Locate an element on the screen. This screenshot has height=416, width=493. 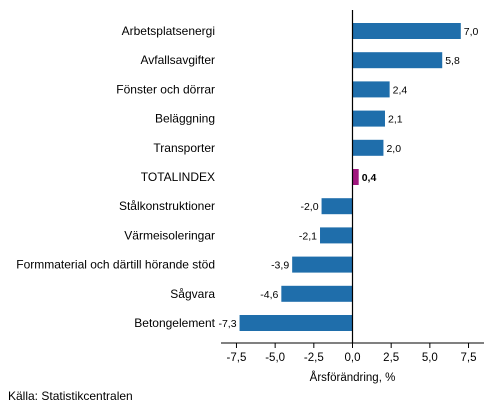
x-tick-label-3: 0,0 is located at coordinates (353, 358).